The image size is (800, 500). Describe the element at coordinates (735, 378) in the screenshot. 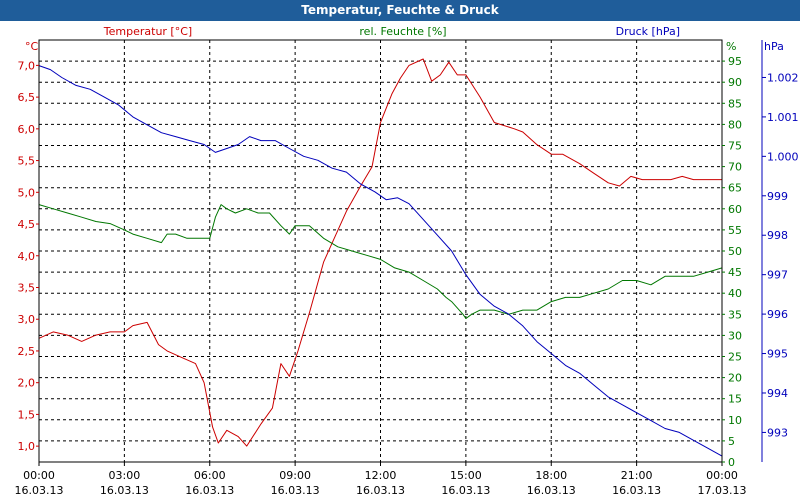

I see `humidity-tick-label: 20` at that location.